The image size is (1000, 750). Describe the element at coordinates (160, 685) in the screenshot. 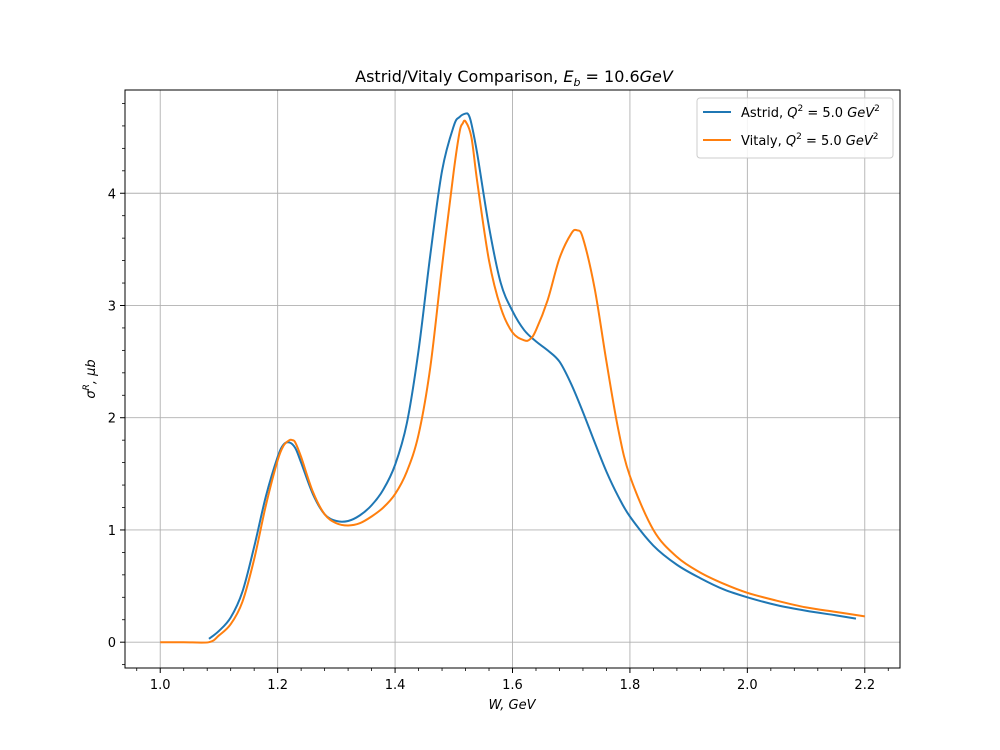

I see `x-tick-label: 1.0` at that location.